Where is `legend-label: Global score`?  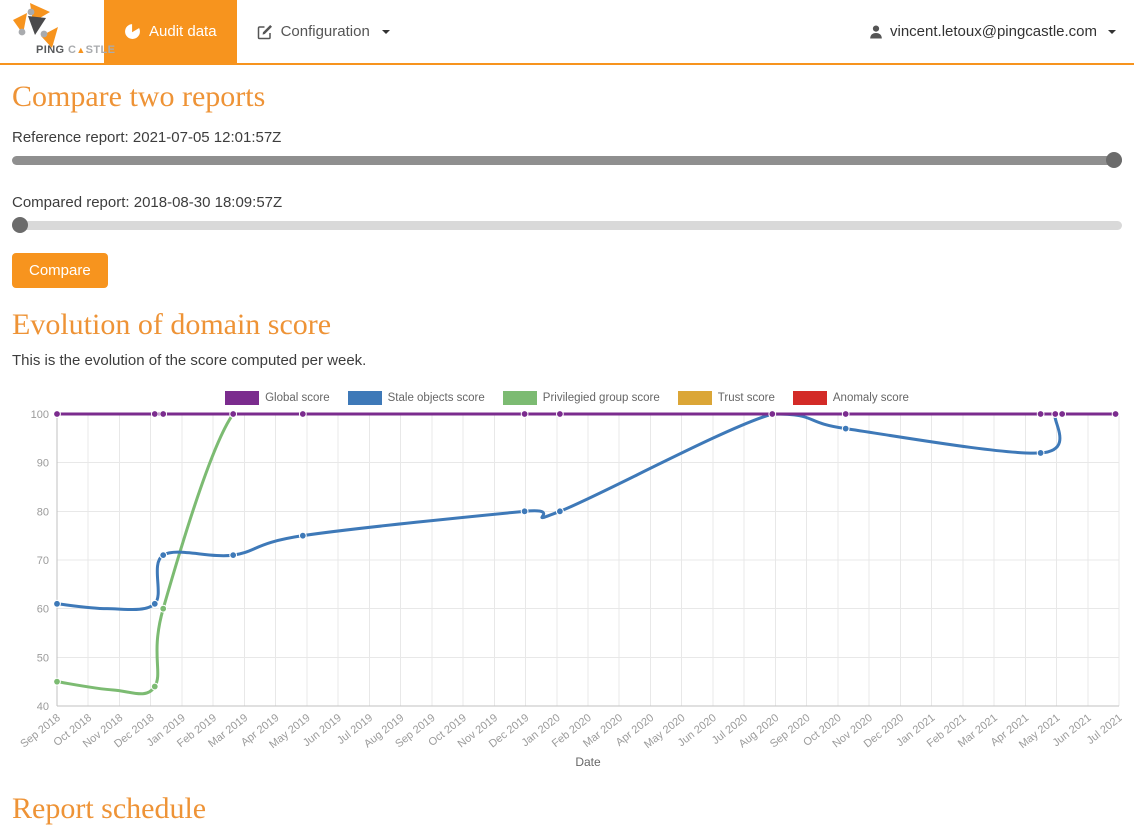
legend-label: Global score is located at coordinates (297, 398).